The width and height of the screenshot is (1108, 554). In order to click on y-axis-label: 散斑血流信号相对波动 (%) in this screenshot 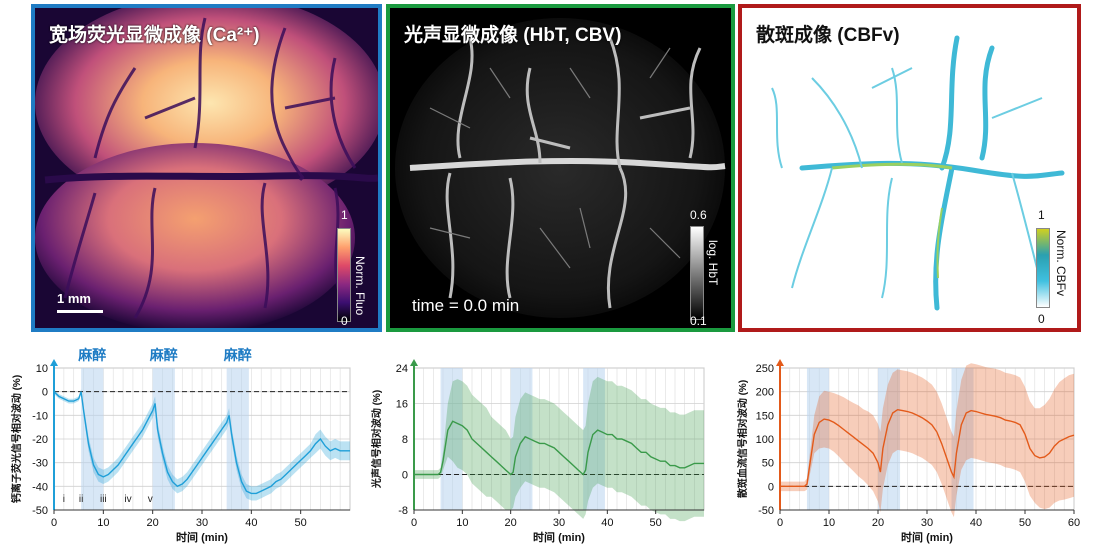, I will do `click(742, 439)`.